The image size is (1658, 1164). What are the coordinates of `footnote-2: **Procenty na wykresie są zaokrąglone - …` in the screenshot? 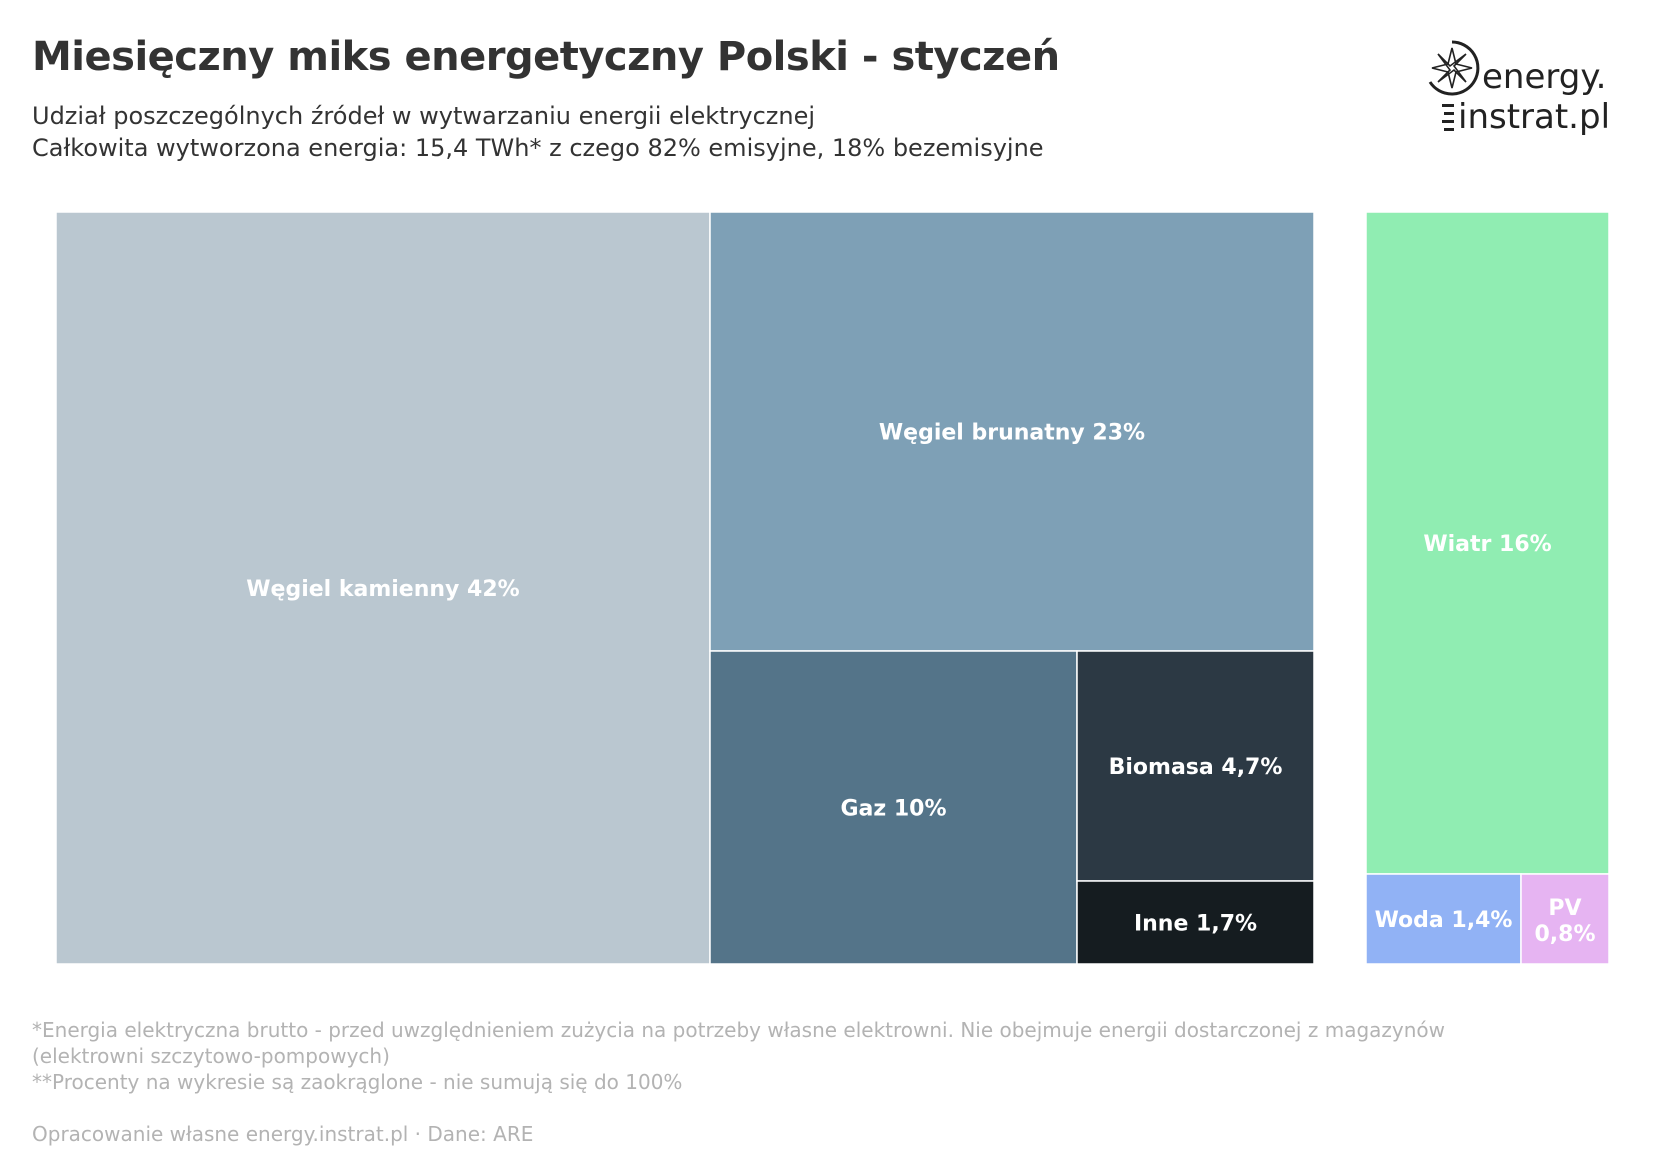 It's located at (357, 1082).